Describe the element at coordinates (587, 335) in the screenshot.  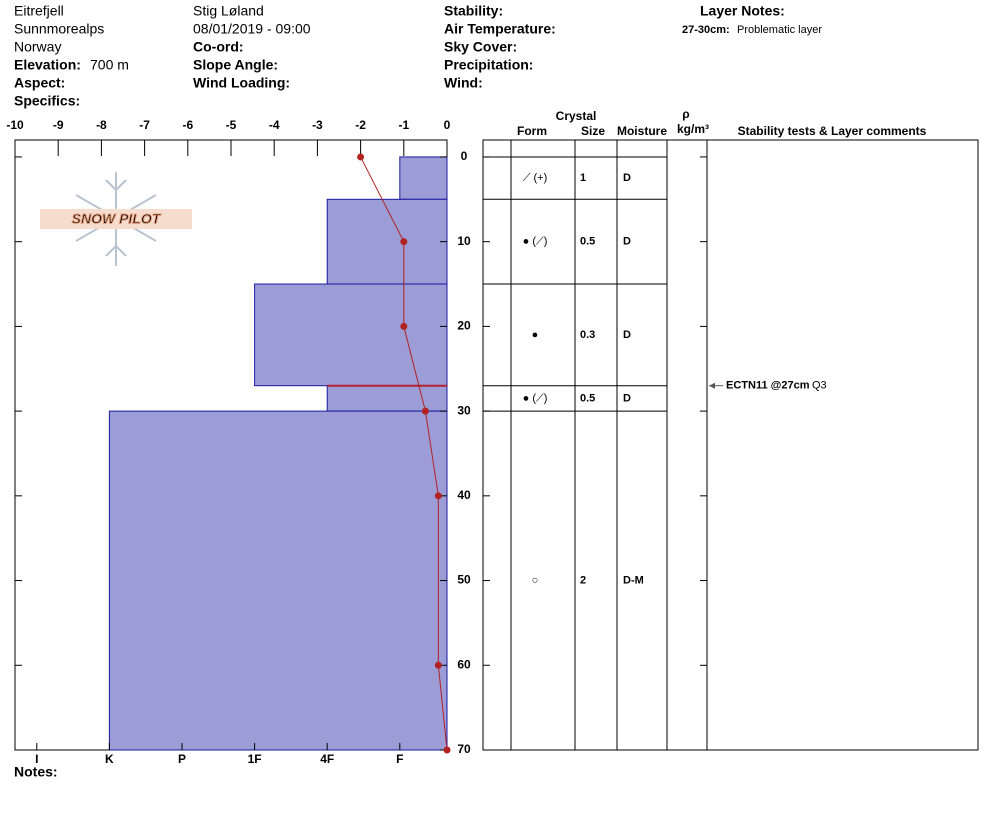
I see `crystal-size: 0.3` at that location.